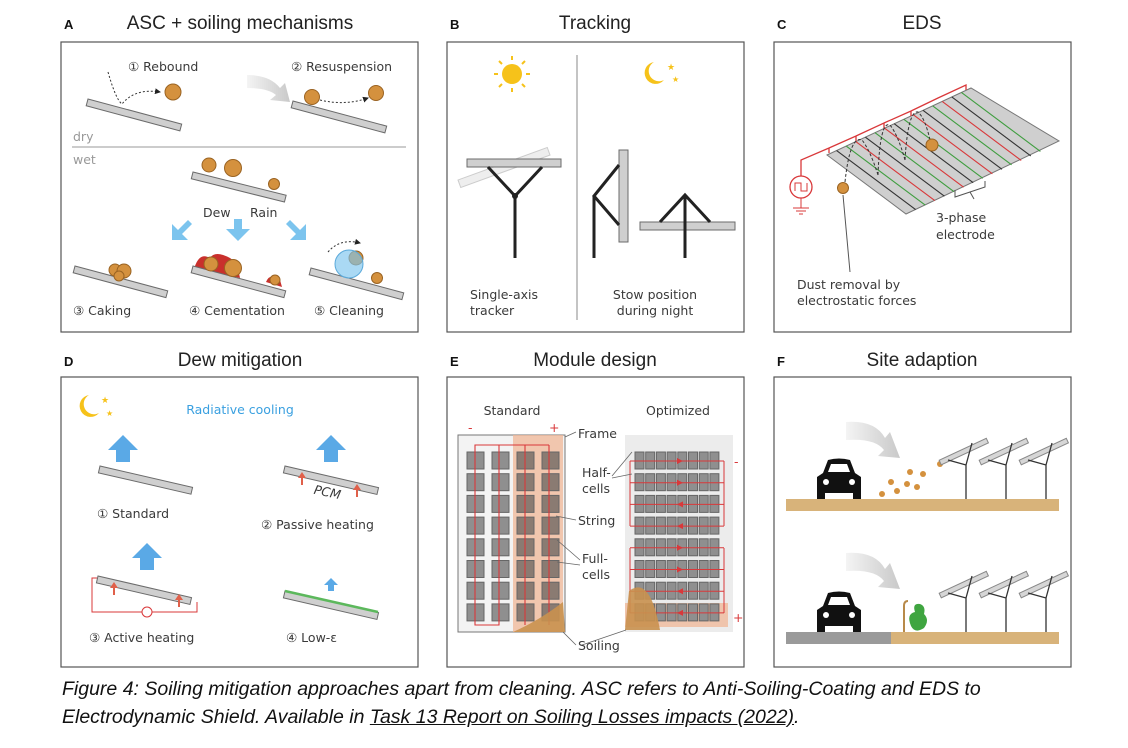 The width and height of the screenshot is (1128, 748). What do you see at coordinates (514, 163) in the screenshot?
I see `tracker-module` at bounding box center [514, 163].